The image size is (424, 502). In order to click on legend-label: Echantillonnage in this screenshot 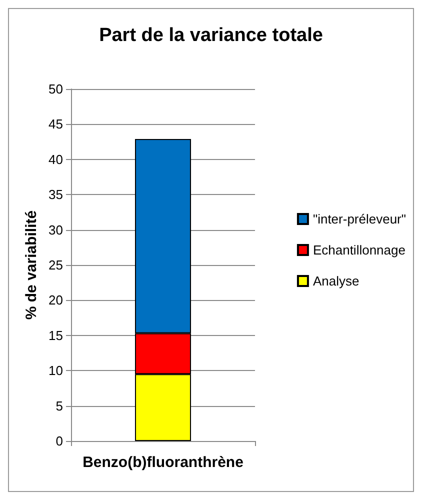, I will do `click(359, 250)`.